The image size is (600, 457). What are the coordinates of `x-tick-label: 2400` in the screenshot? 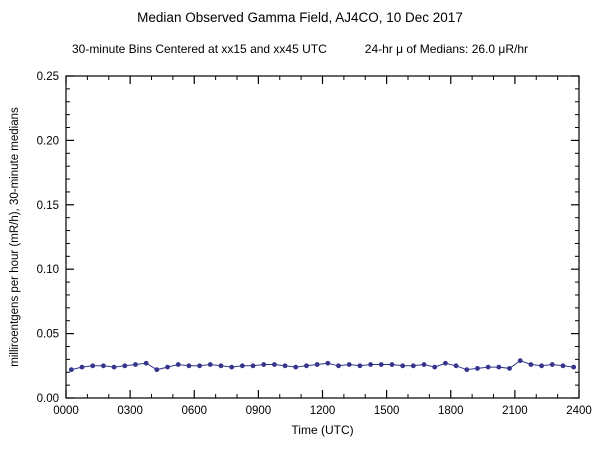 It's located at (579, 411).